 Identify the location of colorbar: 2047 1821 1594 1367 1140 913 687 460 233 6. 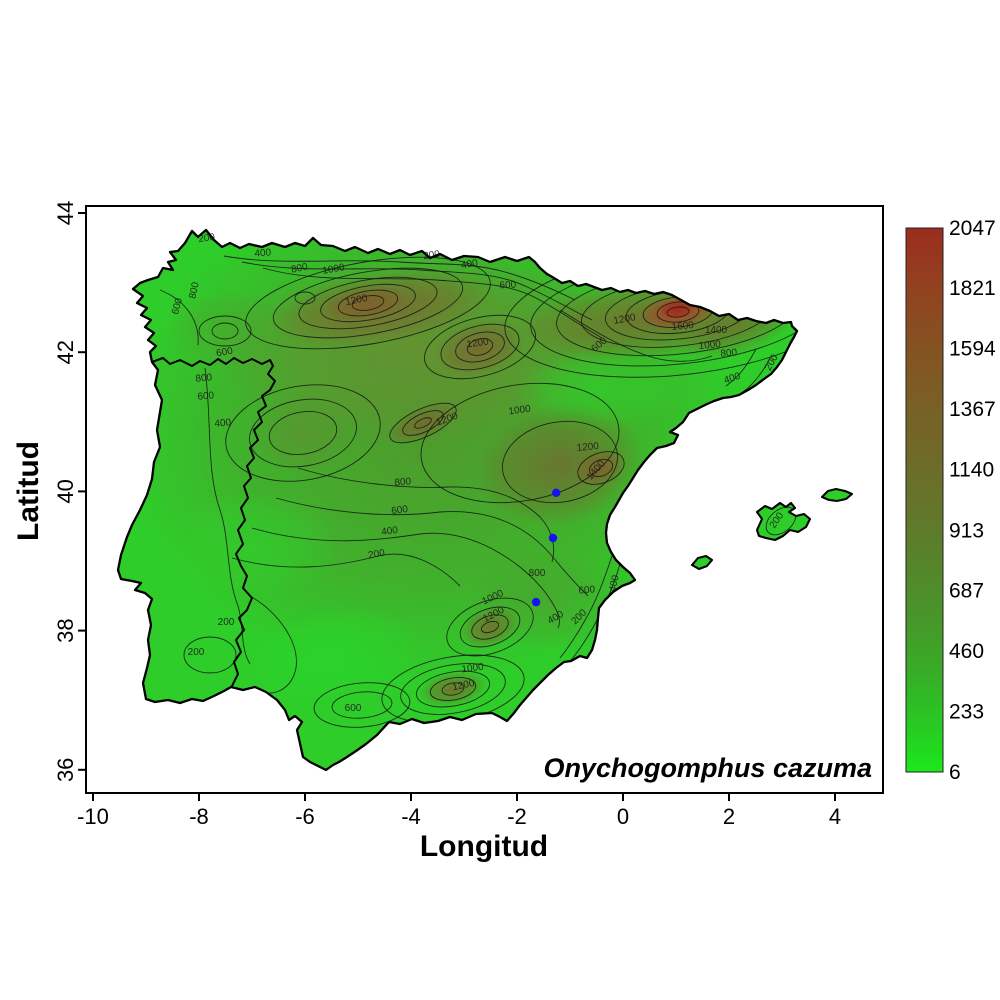
(950, 500).